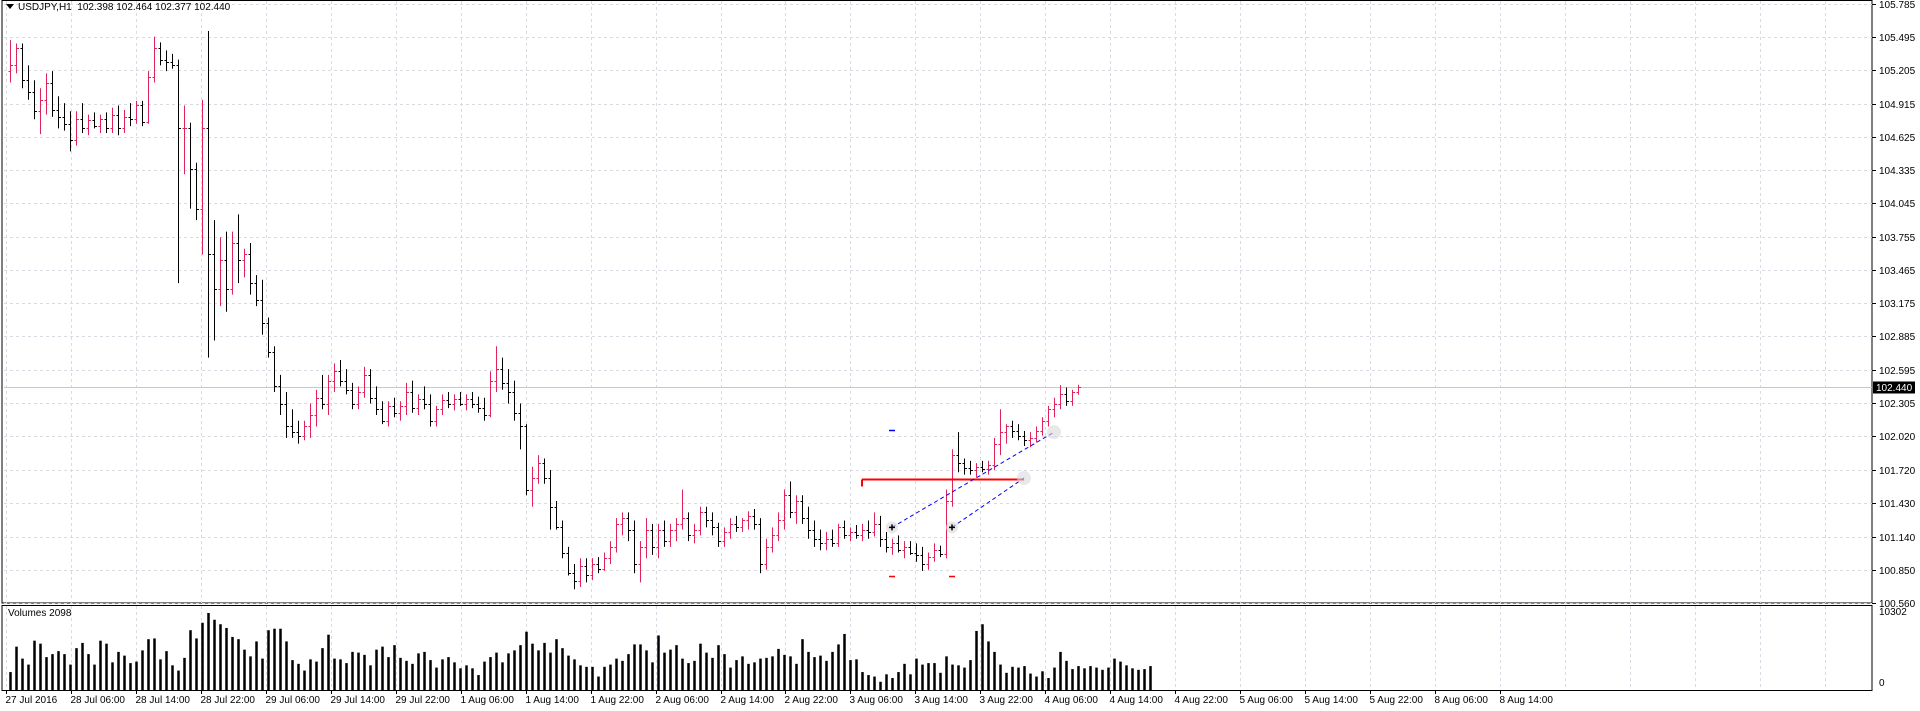 The width and height of the screenshot is (1920, 711). What do you see at coordinates (1897, 38) in the screenshot?
I see `price-tick-label: 105.495` at bounding box center [1897, 38].